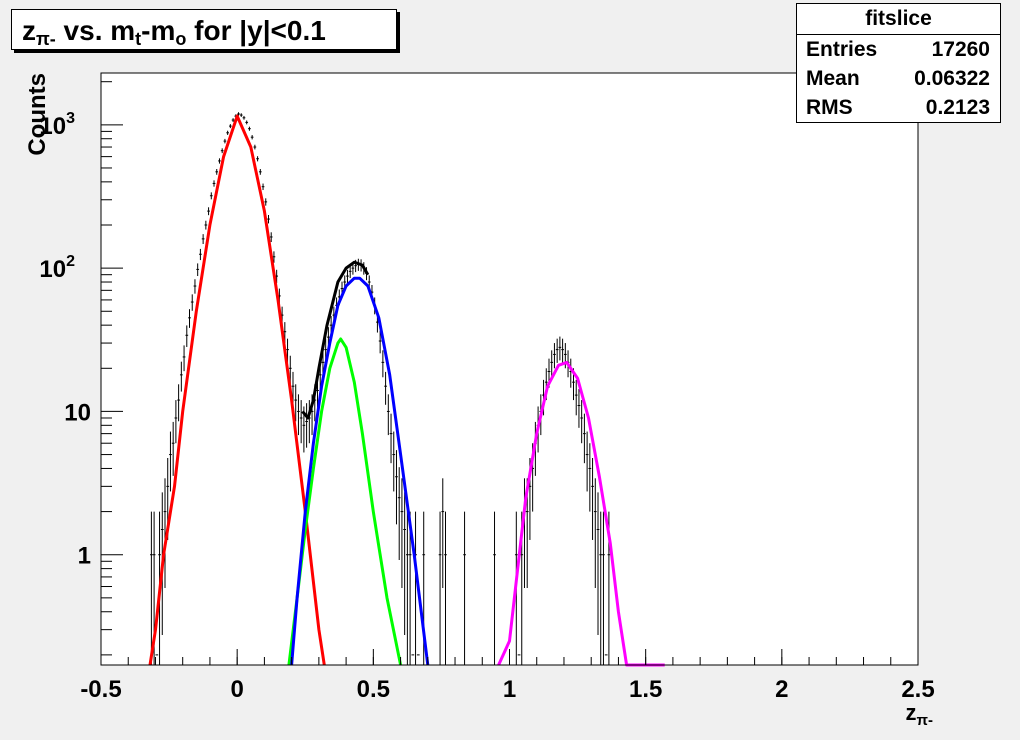 Image resolution: width=1020 pixels, height=740 pixels. Describe the element at coordinates (81, 368) in the screenshot. I see `y-ticks: 1 10 10² 10³` at that location.